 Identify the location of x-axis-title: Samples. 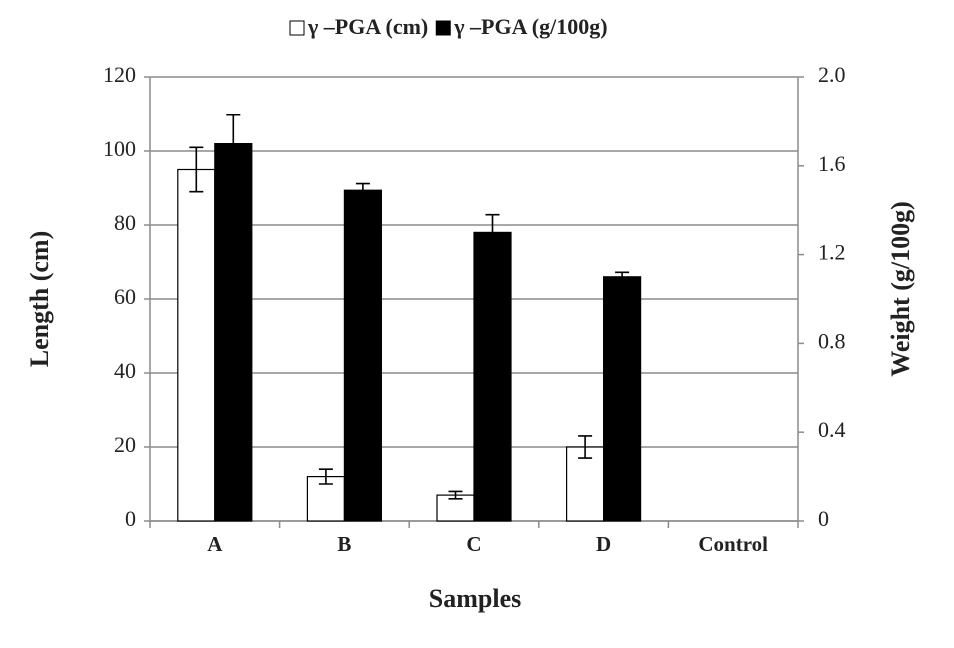
(475, 598).